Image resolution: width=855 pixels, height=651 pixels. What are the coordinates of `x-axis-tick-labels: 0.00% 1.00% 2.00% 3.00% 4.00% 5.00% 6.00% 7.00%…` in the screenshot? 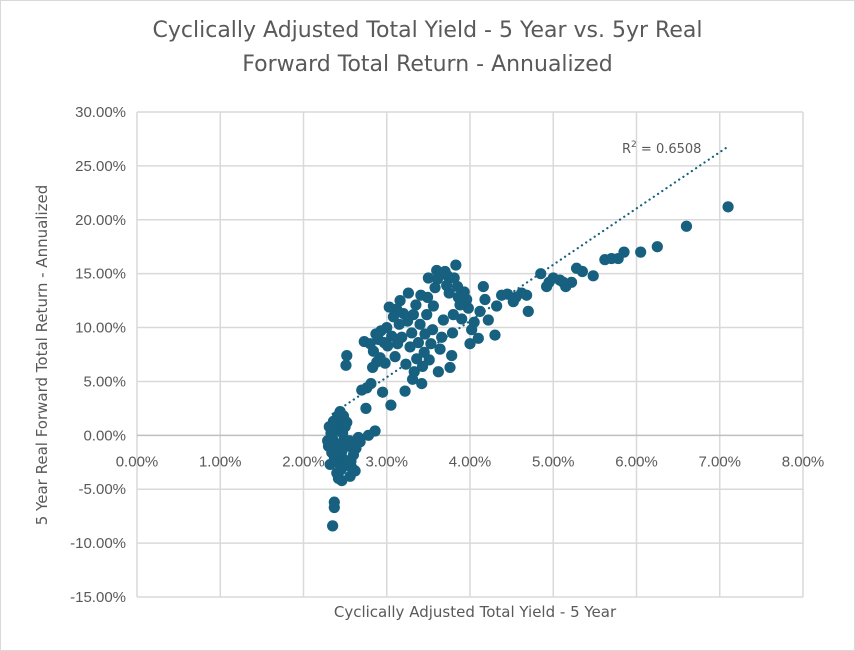 It's located at (470, 461).